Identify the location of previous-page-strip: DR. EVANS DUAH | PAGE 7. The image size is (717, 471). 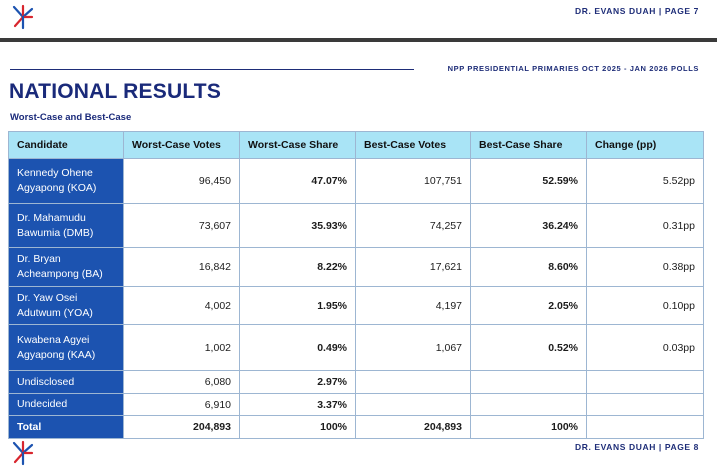
(358, 21).